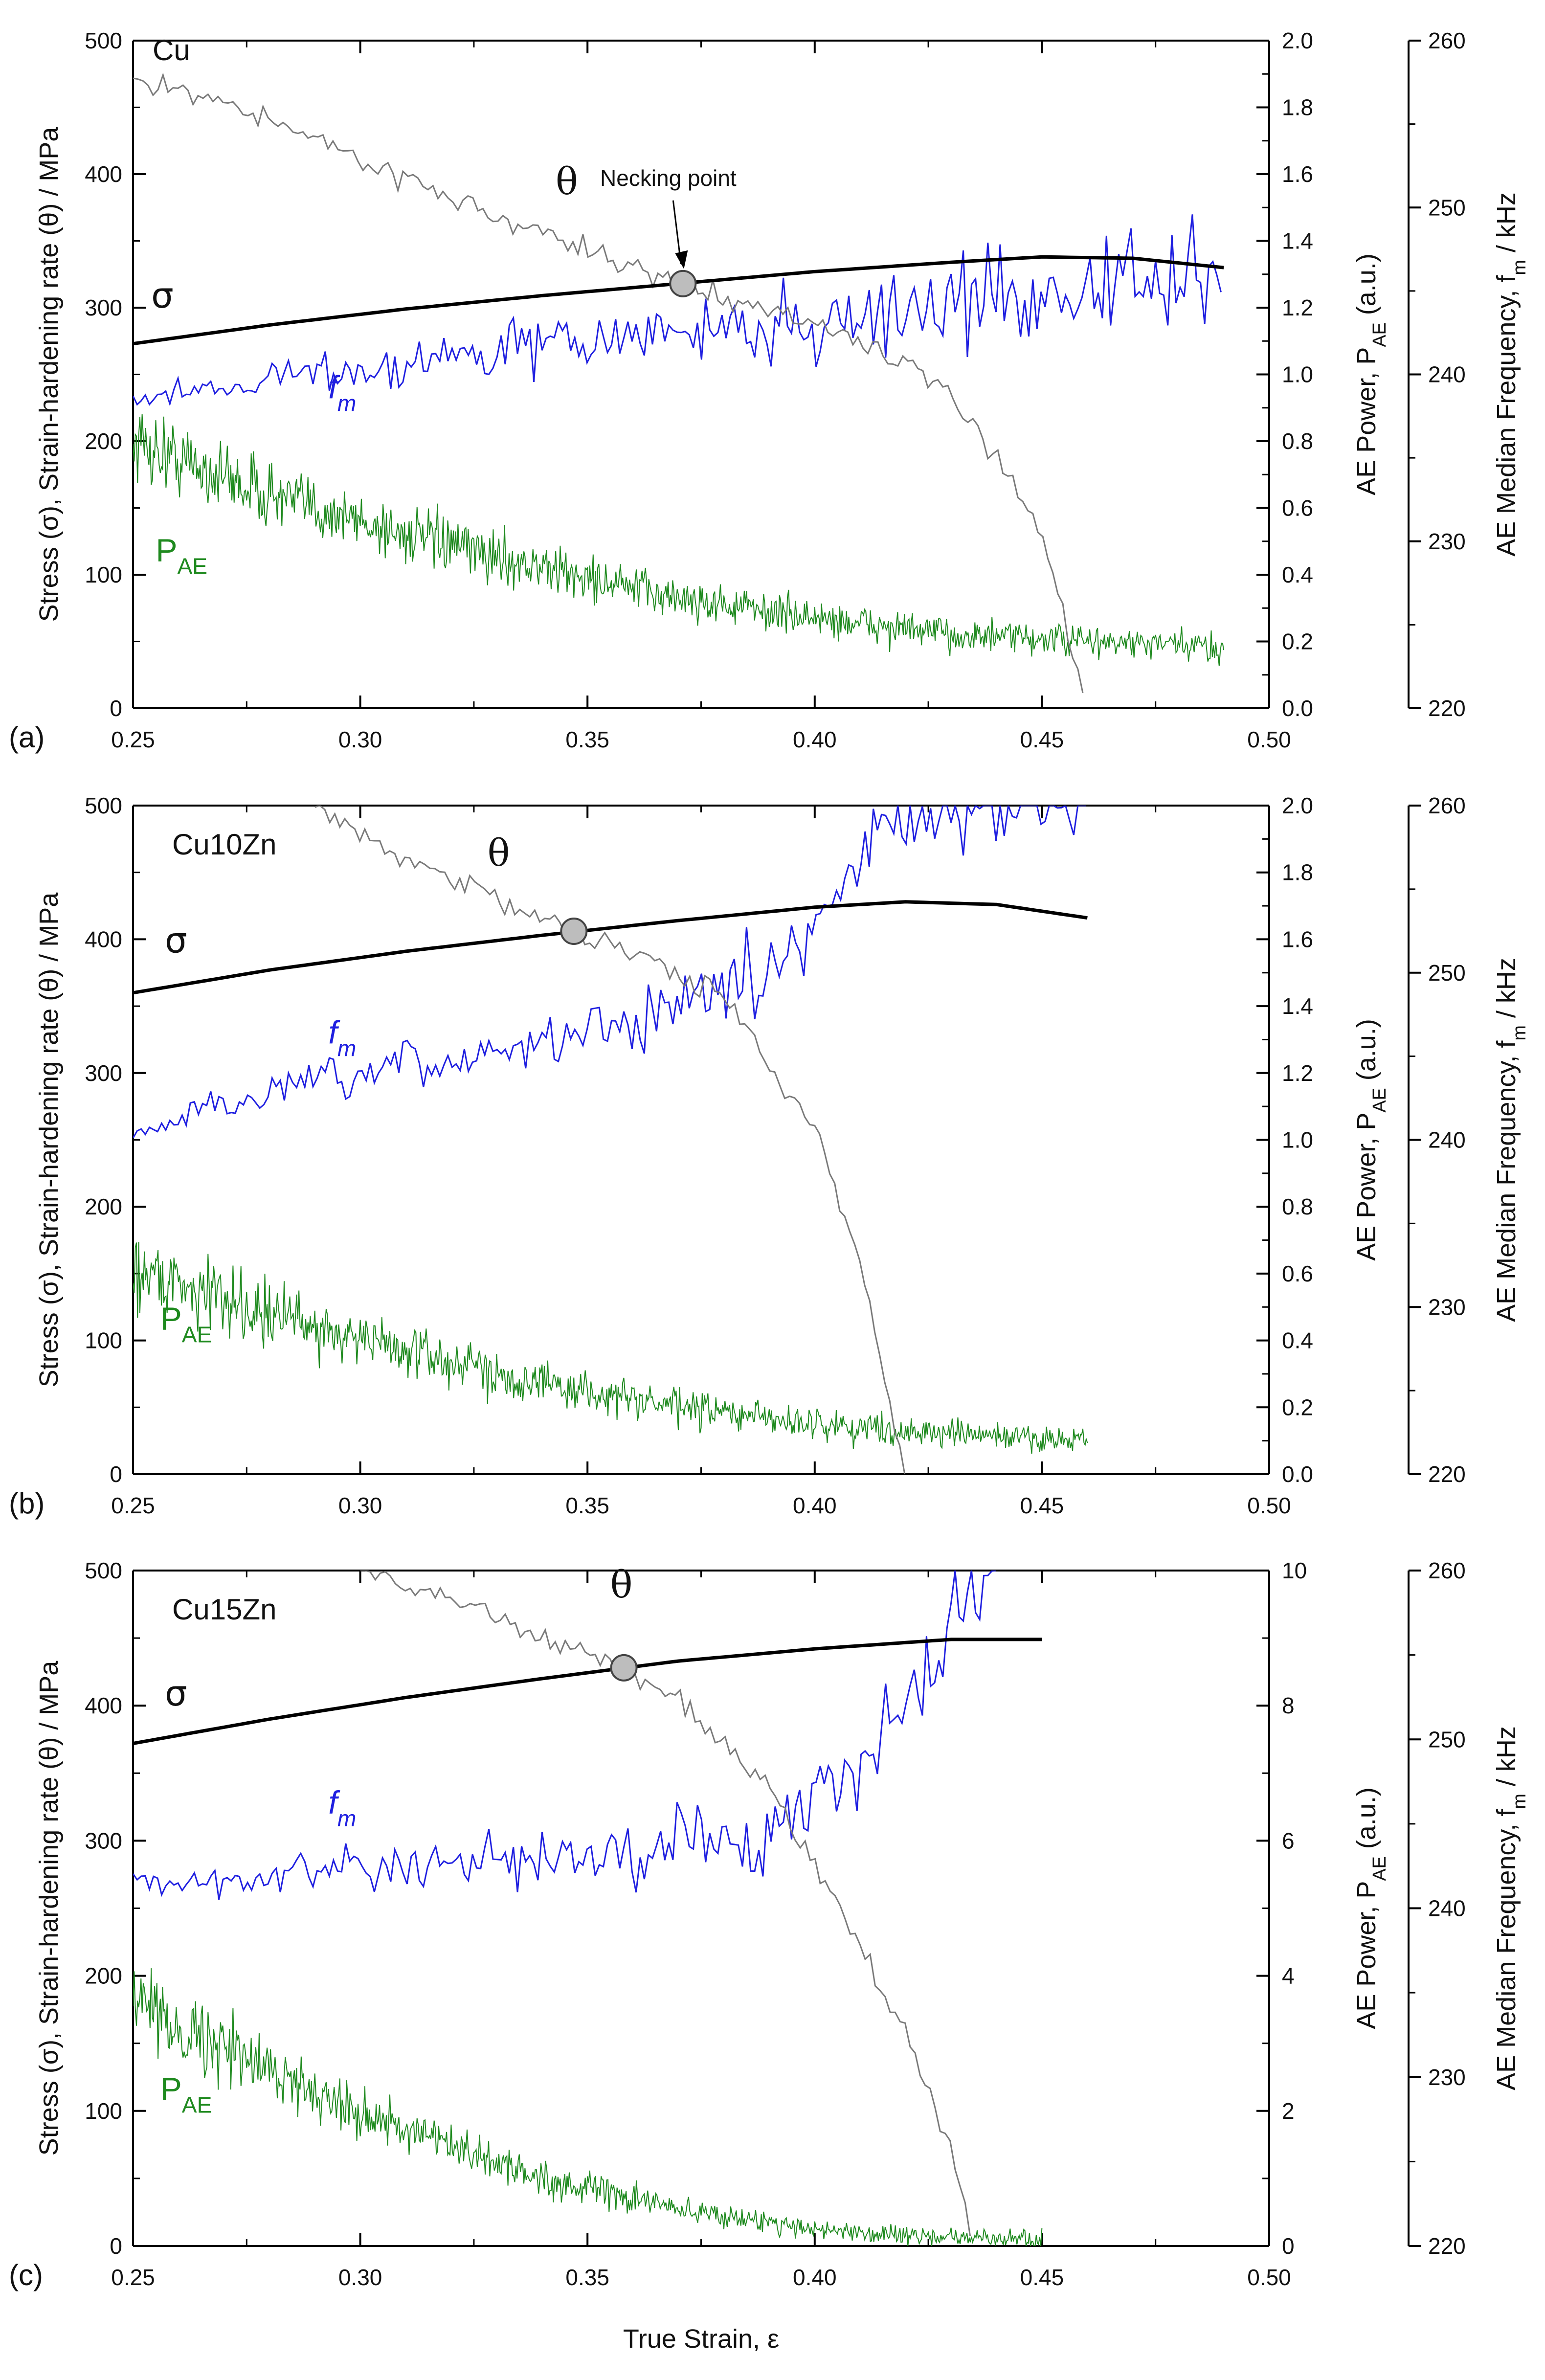 The image size is (1545, 2380). Describe the element at coordinates (27, 737) in the screenshot. I see `panel-label: (a)` at that location.